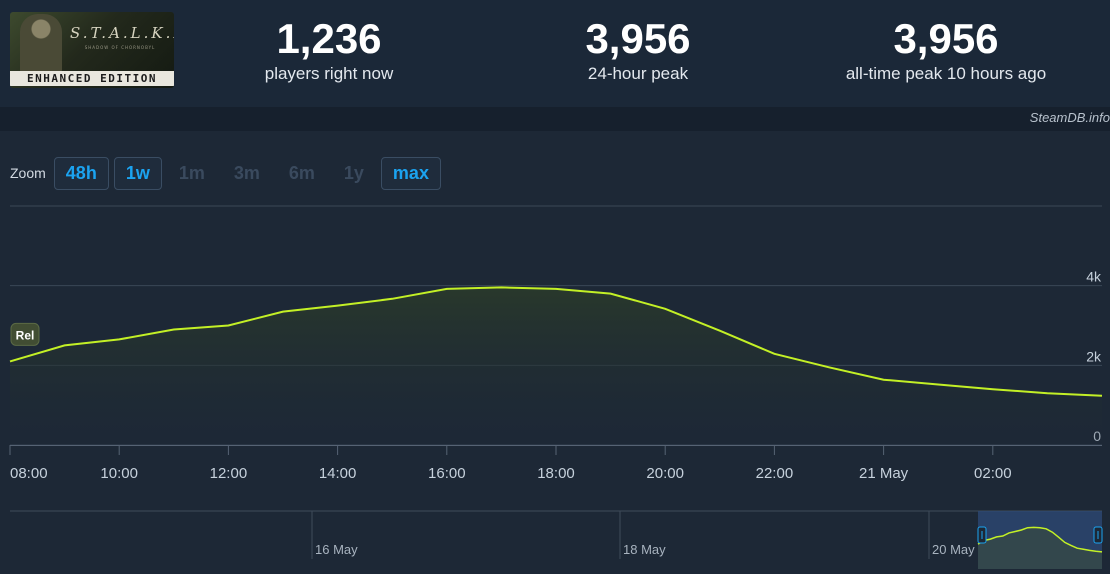 Image resolution: width=1110 pixels, height=574 pixels. Describe the element at coordinates (329, 38) in the screenshot. I see `stat-value: 1,236` at that location.